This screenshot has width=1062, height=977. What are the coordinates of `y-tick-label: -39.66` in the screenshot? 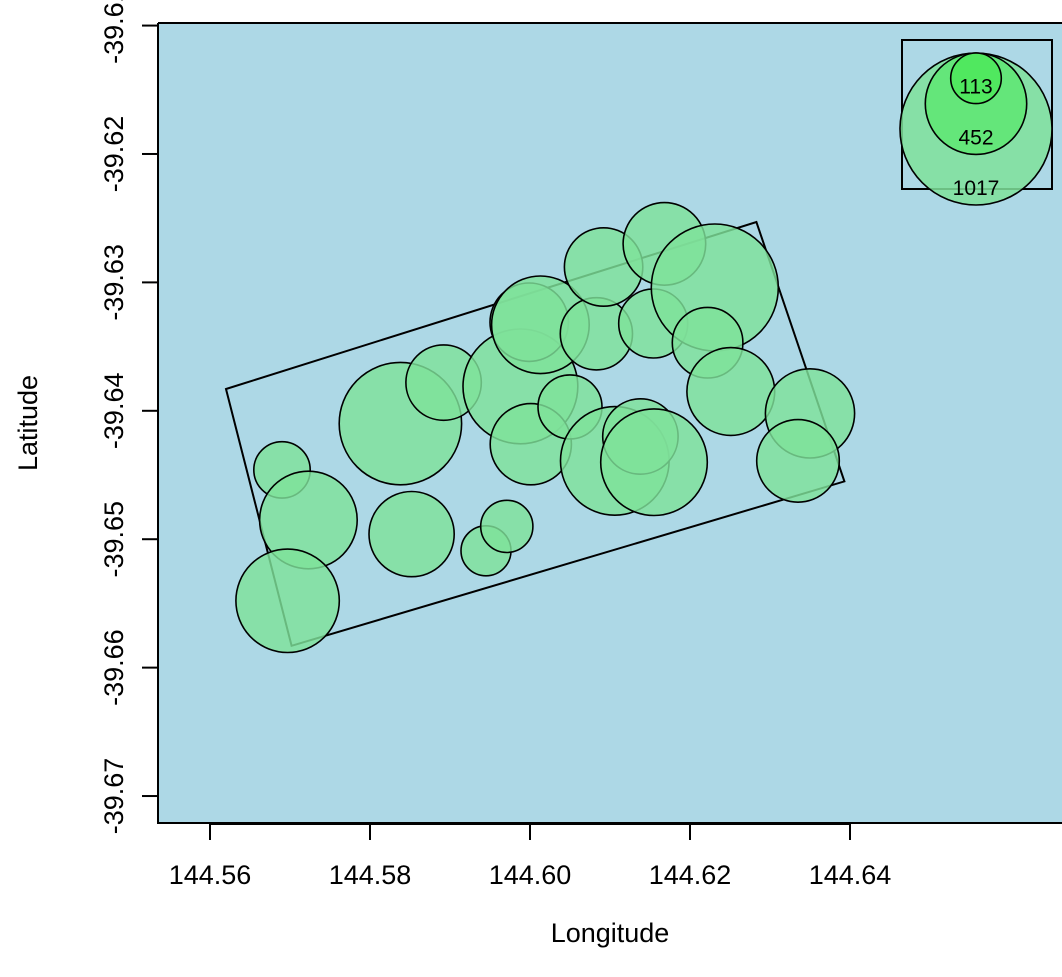 It's located at (114, 667).